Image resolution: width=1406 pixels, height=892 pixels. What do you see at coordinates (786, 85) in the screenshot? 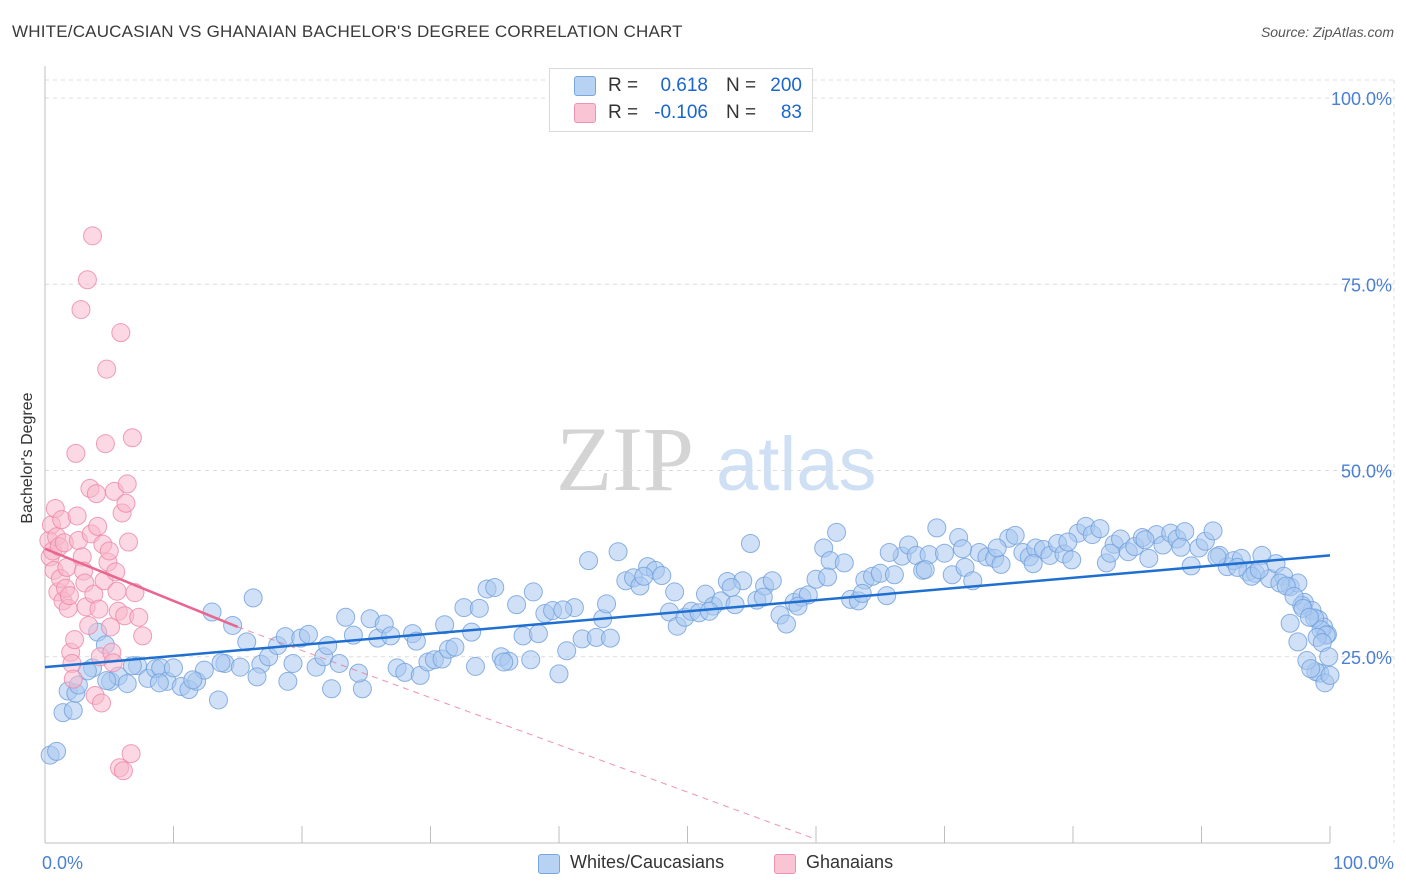
I see `legend-n-value: 200` at bounding box center [786, 85].